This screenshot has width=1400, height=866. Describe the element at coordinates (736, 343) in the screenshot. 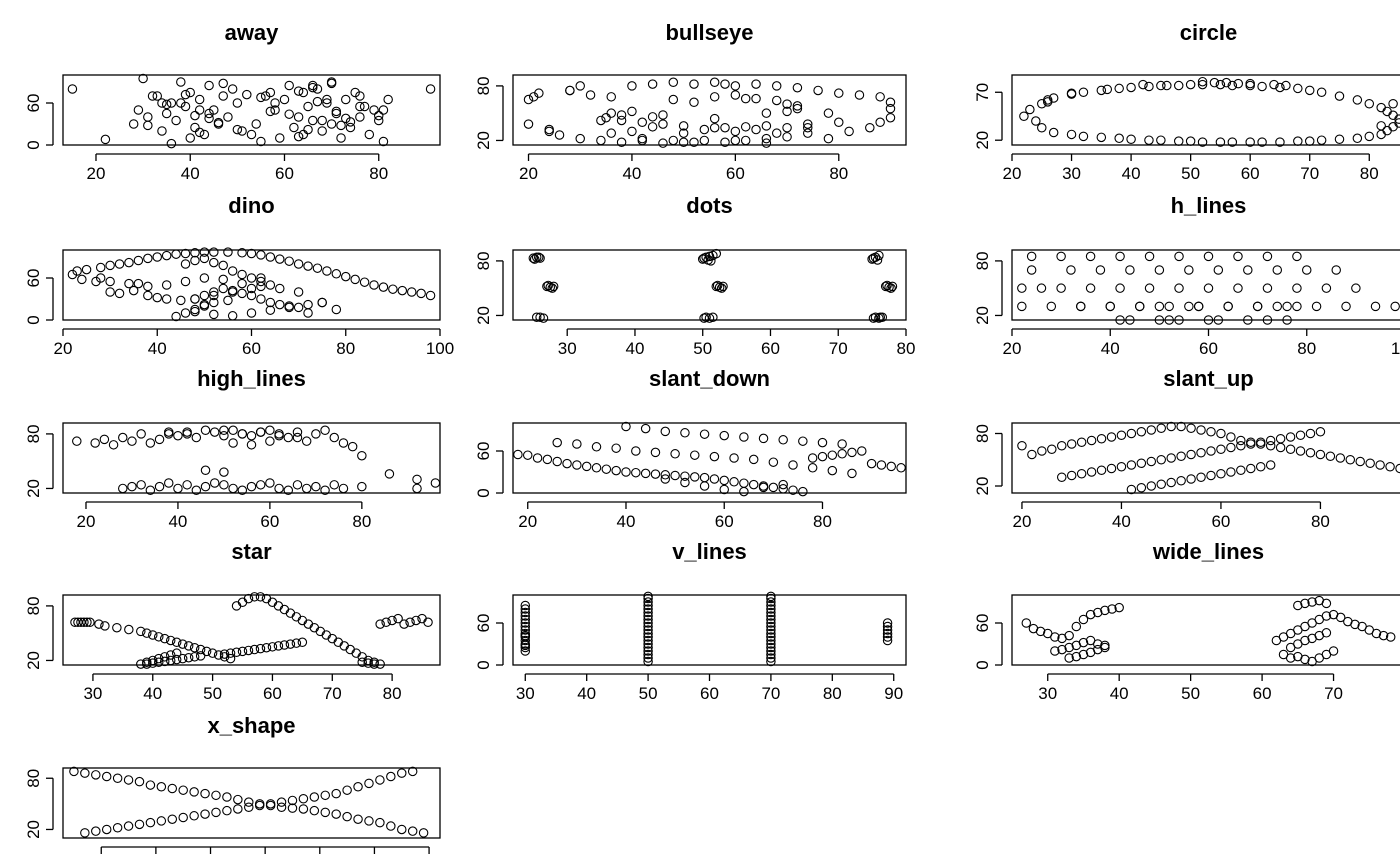

I see `x-axis: 30 40 50 60 70 80` at that location.